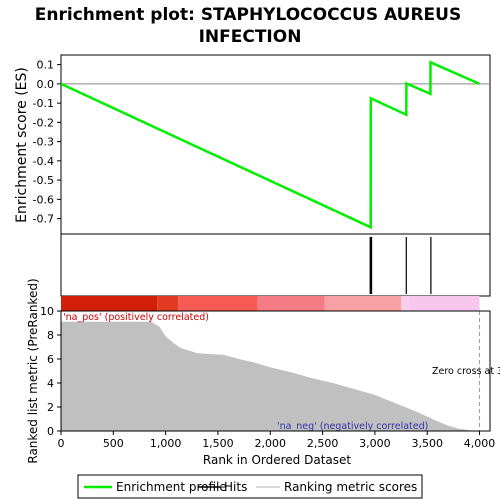 This screenshot has width=500, height=500. Describe the element at coordinates (33, 370) in the screenshot. I see `rank-y-axis-label: Ranked list metric (PreRanked)` at that location.